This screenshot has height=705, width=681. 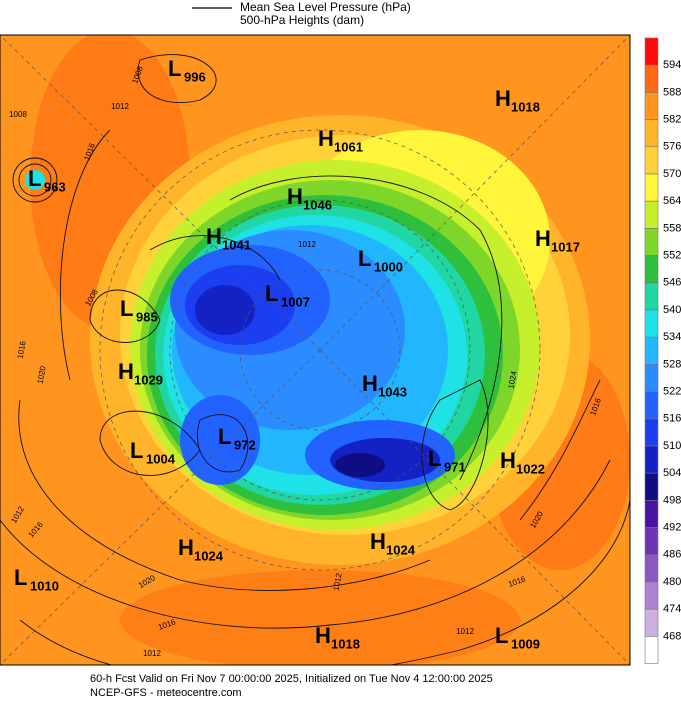 What do you see at coordinates (18, 114) in the screenshot?
I see `isobar-label: 1008` at bounding box center [18, 114].